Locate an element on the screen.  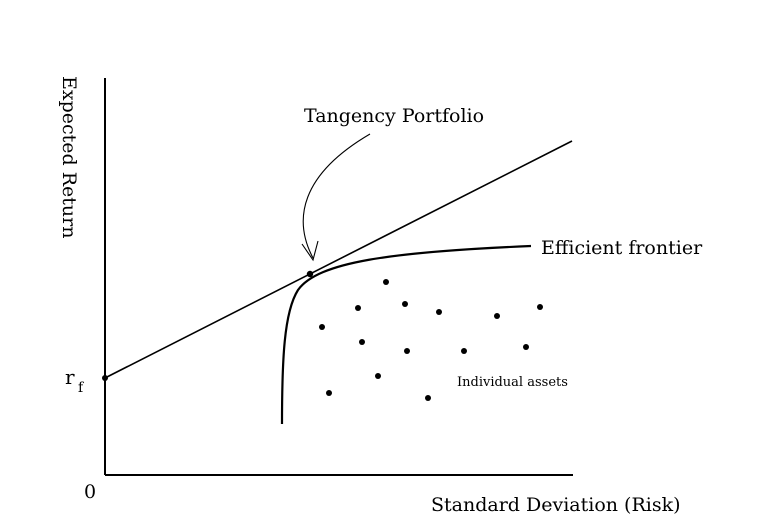
tangency-point is located at coordinates (310, 274).